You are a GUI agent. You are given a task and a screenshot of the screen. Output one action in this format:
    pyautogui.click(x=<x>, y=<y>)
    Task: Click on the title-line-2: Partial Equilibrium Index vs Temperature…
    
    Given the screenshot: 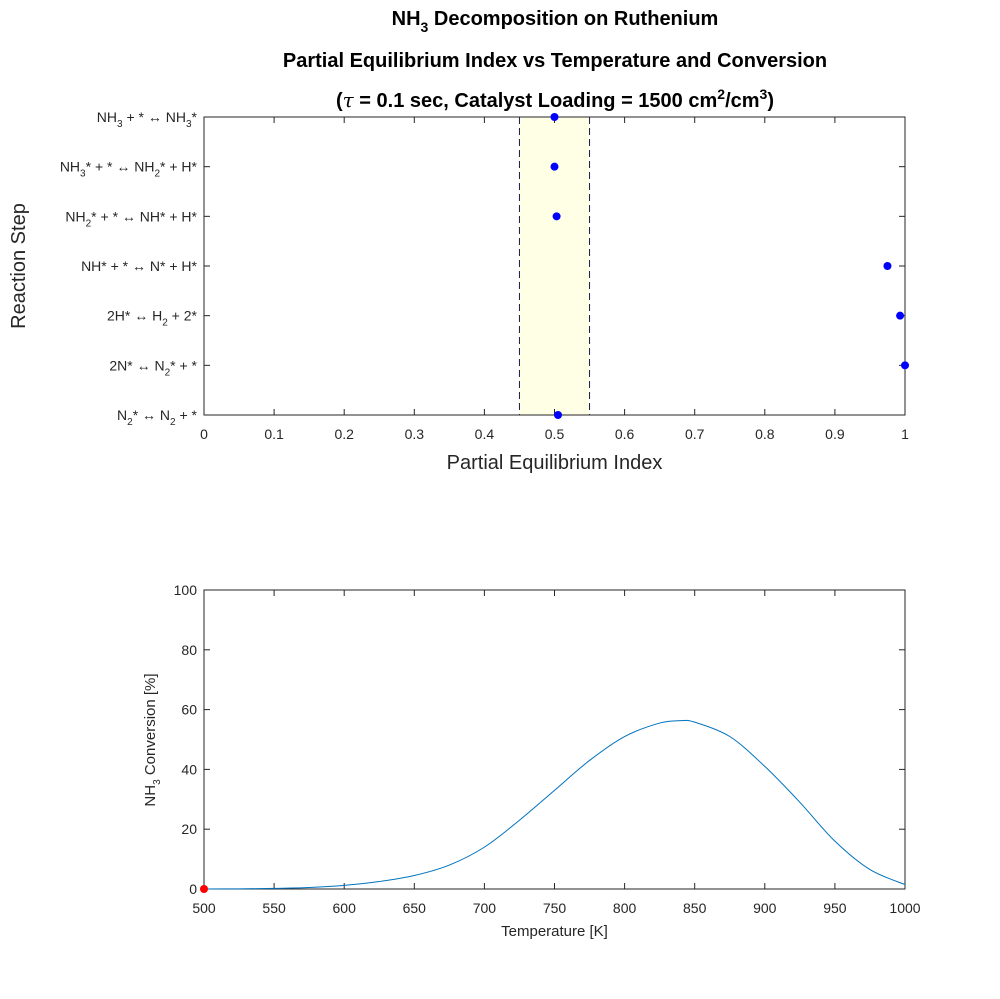 What is the action you would take?
    pyautogui.click(x=555, y=61)
    